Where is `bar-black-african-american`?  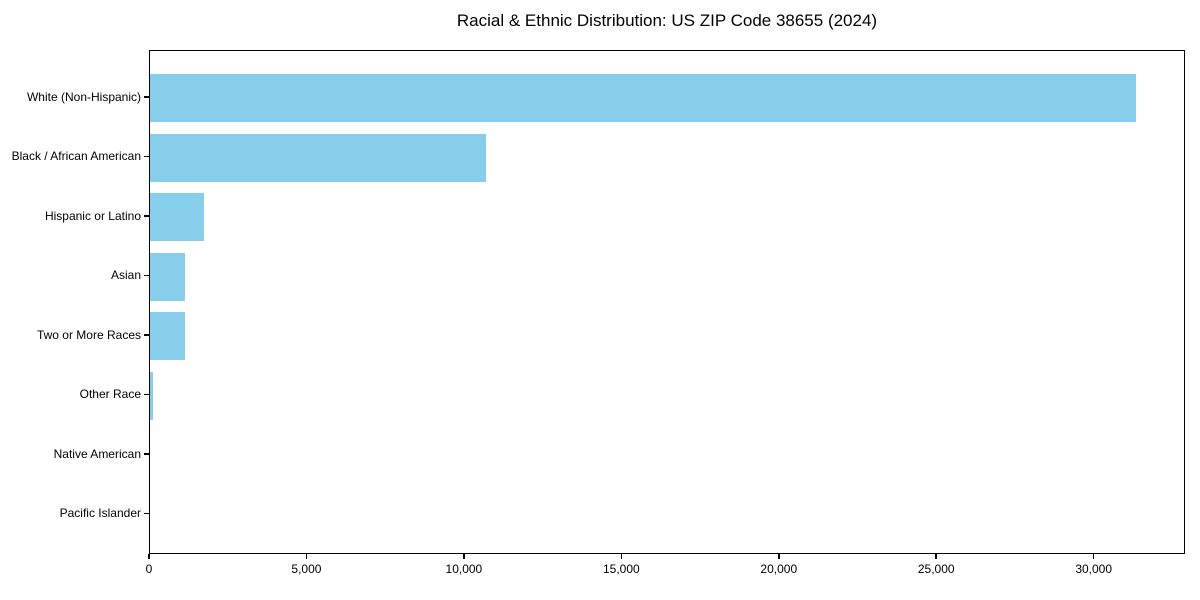 bar-black-african-american is located at coordinates (318, 157).